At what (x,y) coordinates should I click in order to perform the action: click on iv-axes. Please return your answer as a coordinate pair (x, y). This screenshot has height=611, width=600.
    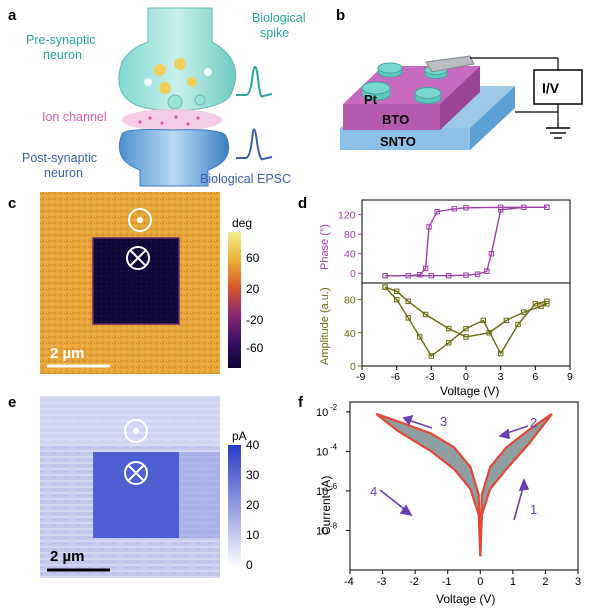
    Looking at the image, I should click on (464, 486).